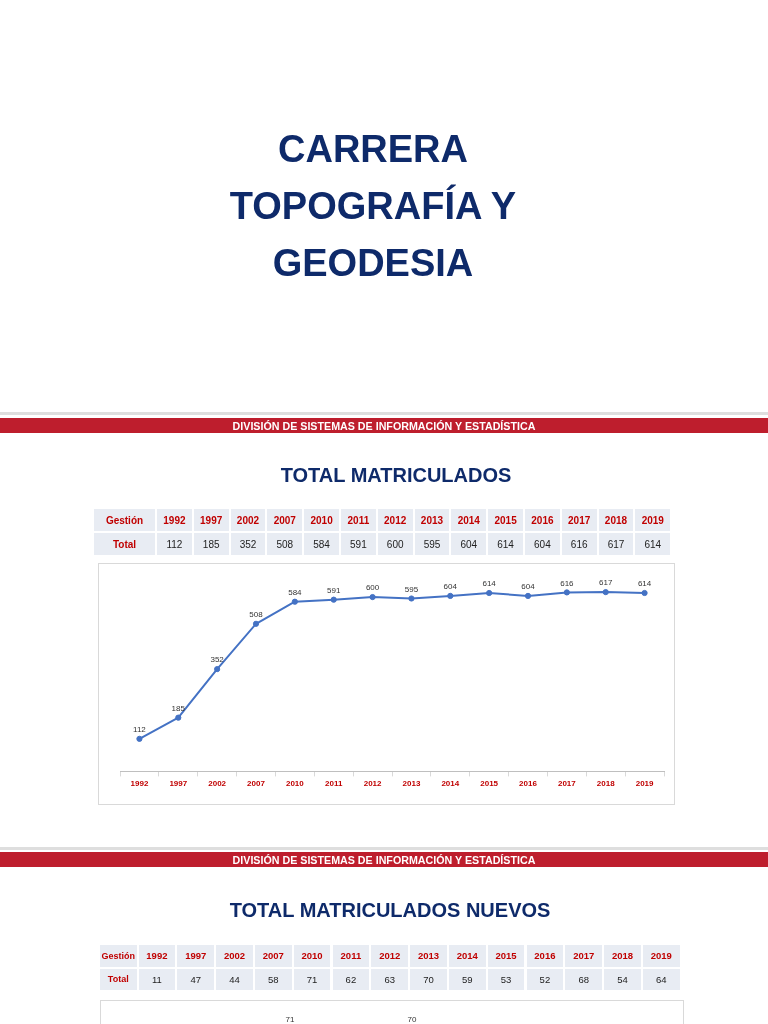  What do you see at coordinates (273, 979) in the screenshot?
I see `data-label: 58` at bounding box center [273, 979].